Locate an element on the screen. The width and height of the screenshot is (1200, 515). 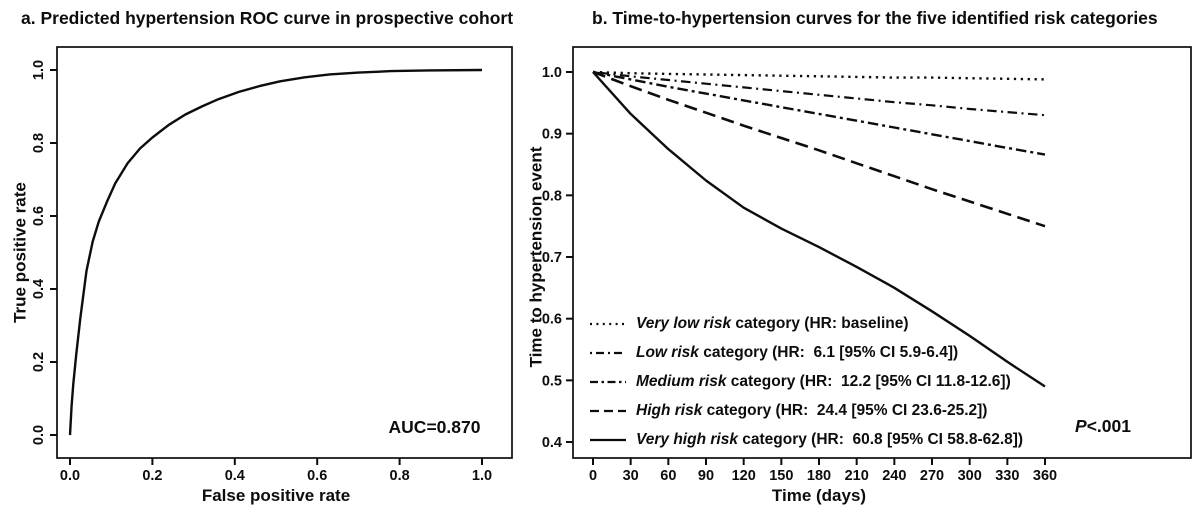
svg-text: 180 is located at coordinates (819, 476).